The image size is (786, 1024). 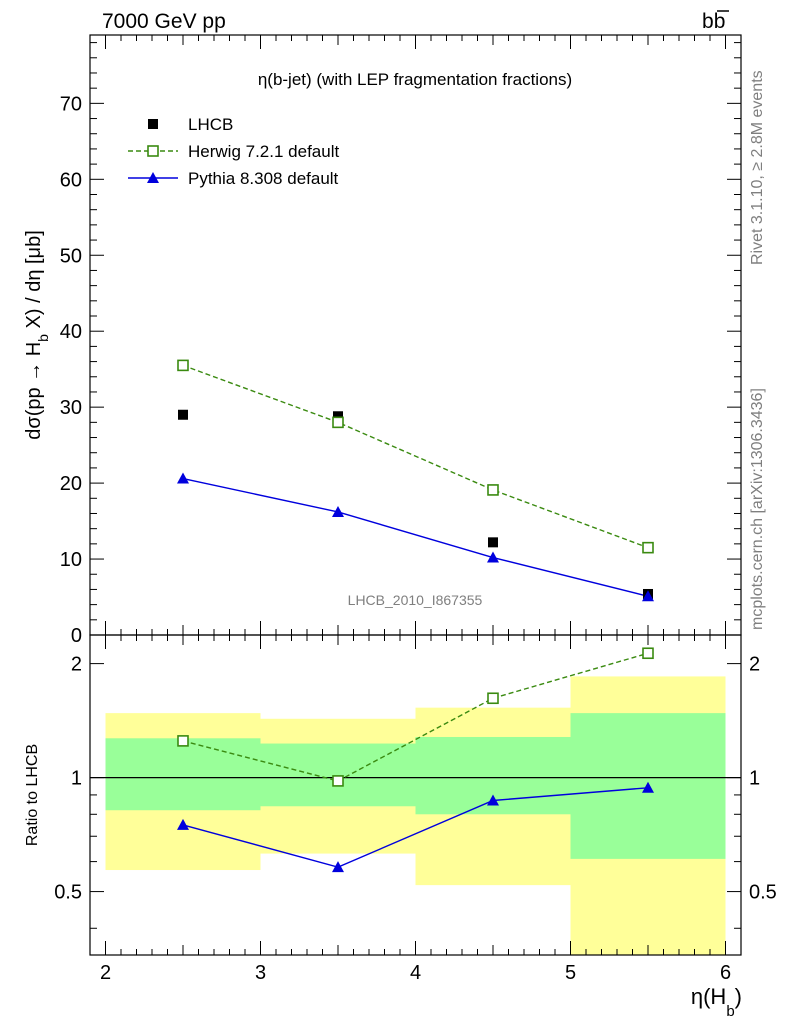 What do you see at coordinates (153, 151) in the screenshot?
I see `legend-marker-herwig-7-2-1-default` at bounding box center [153, 151].